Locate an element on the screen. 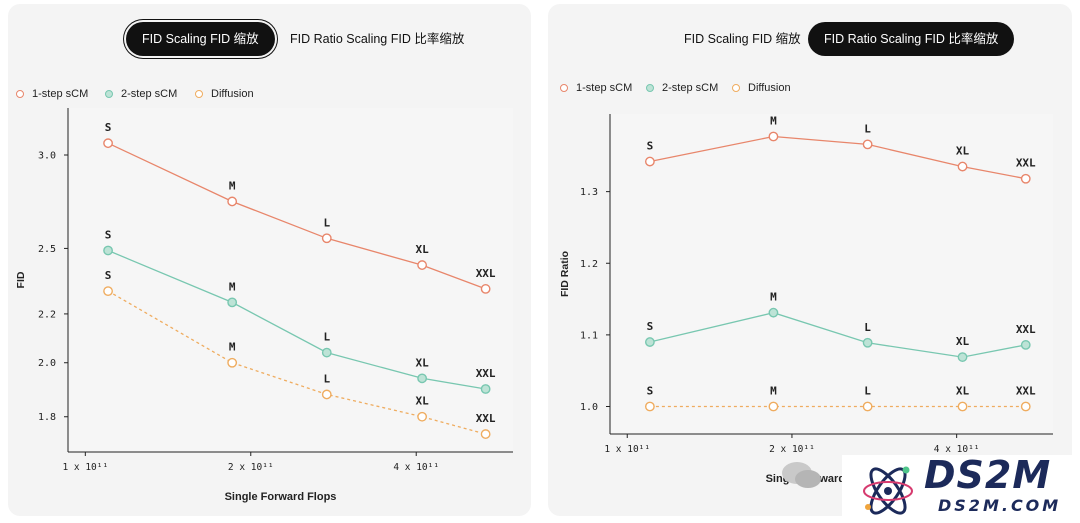 Image resolution: width=1080 pixels, height=523 pixels. y-tick-label: 1.8 is located at coordinates (47, 417).